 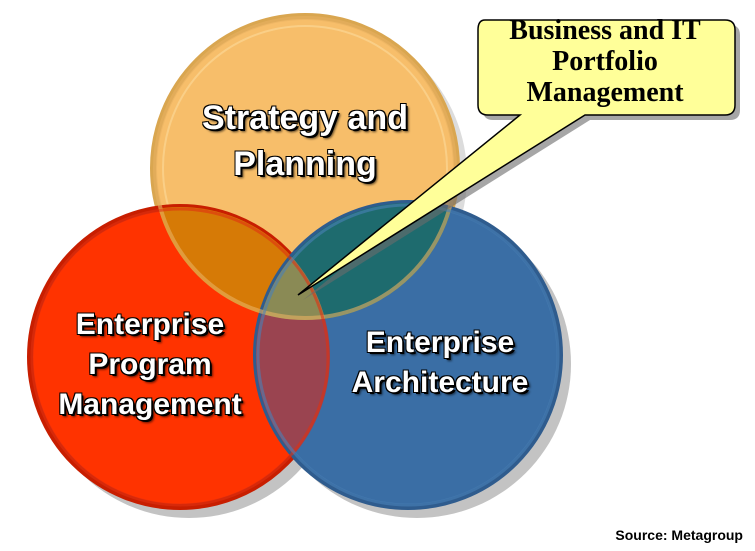 I want to click on architecture-label: Enterprise Architecture, so click(x=440, y=363).